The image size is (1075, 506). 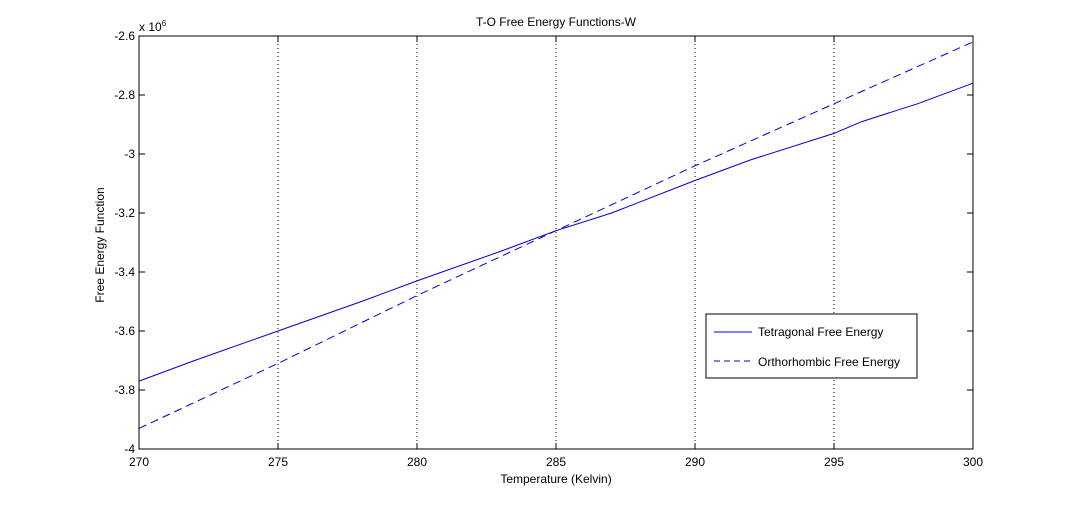 What do you see at coordinates (164, 23) in the screenshot?
I see `y-exponent-power: 6` at bounding box center [164, 23].